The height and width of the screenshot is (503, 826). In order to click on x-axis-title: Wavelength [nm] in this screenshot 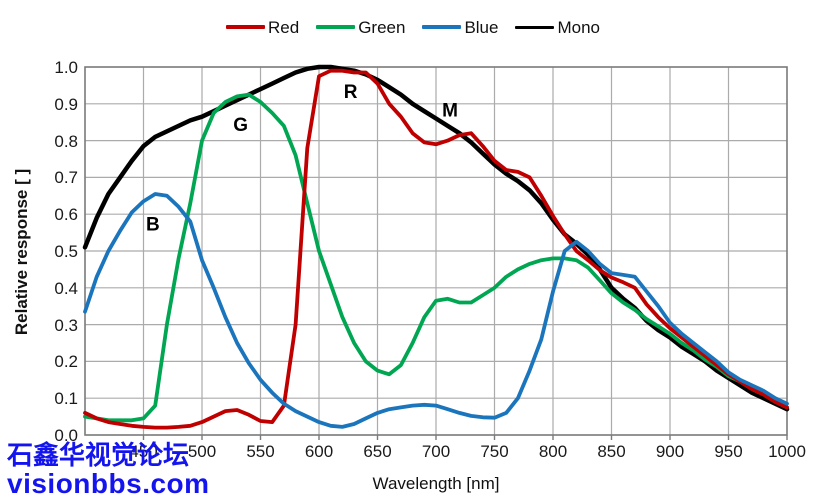, I will do `click(436, 483)`.